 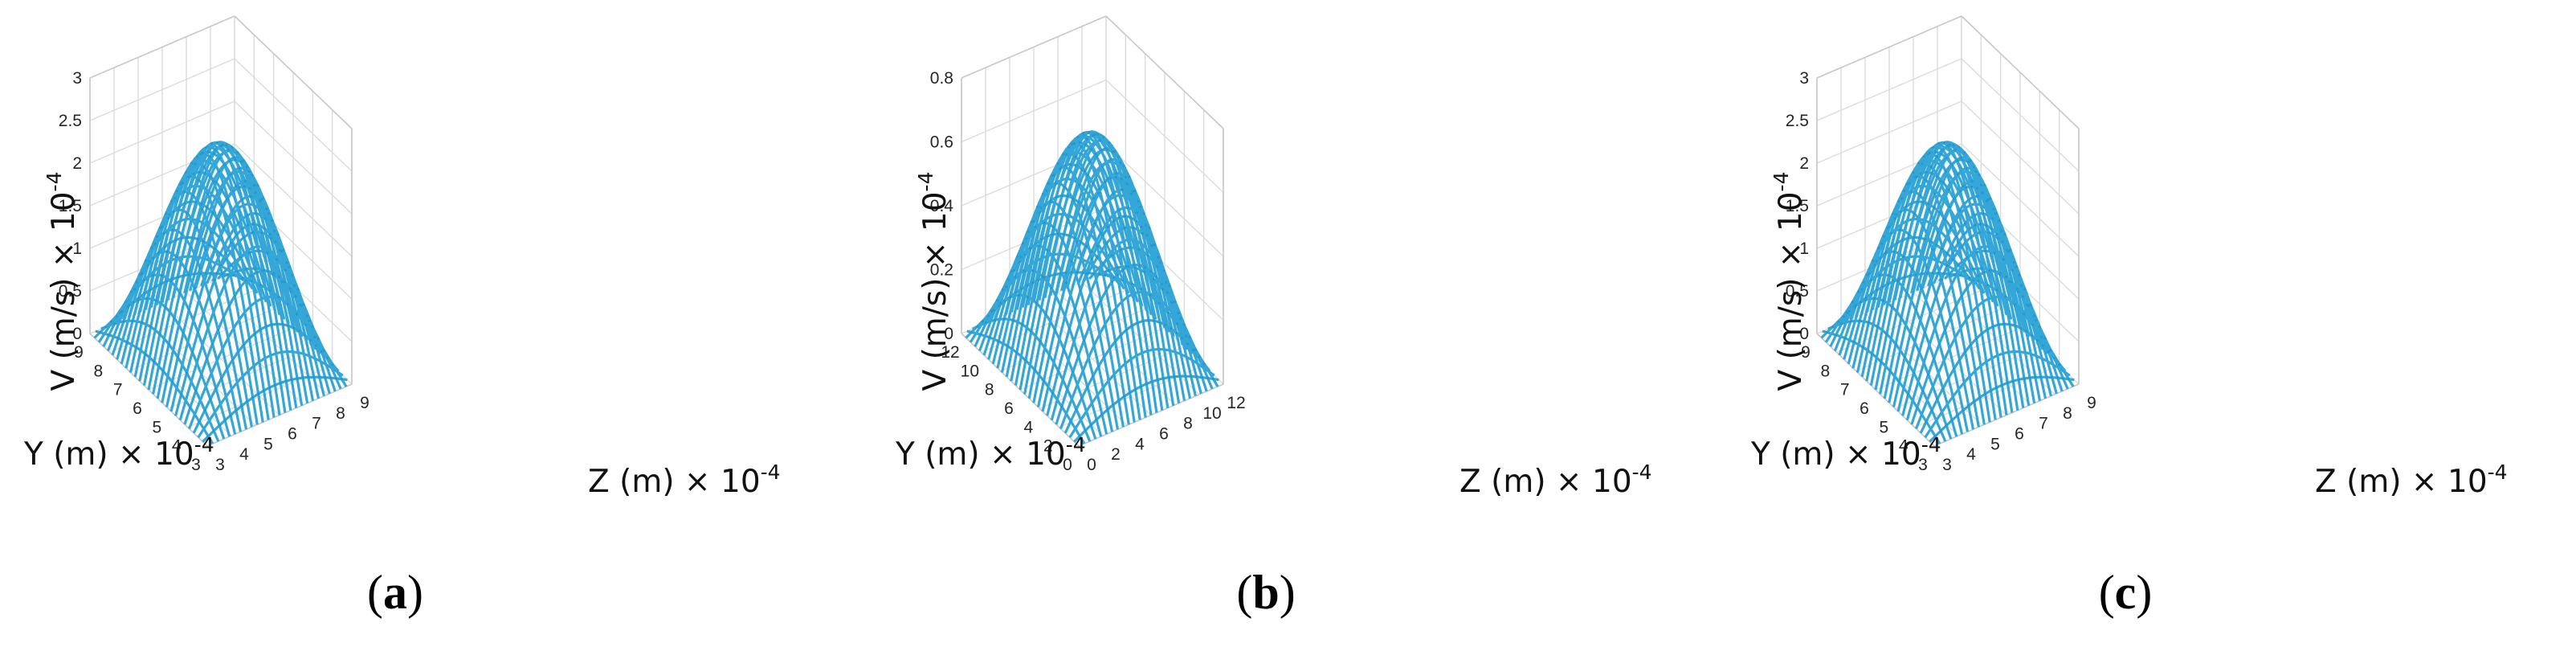 What do you see at coordinates (1864, 408) in the screenshot?
I see `y-tick-label: 6` at bounding box center [1864, 408].